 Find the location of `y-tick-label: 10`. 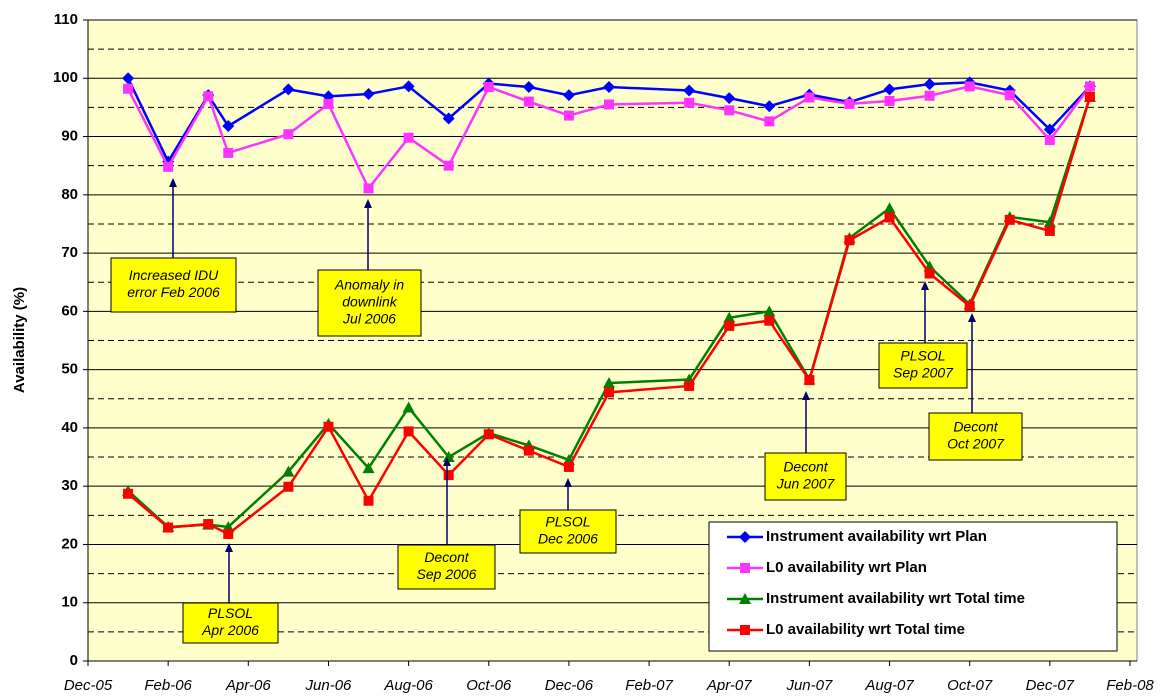

y-tick-label: 10 is located at coordinates (69, 602).